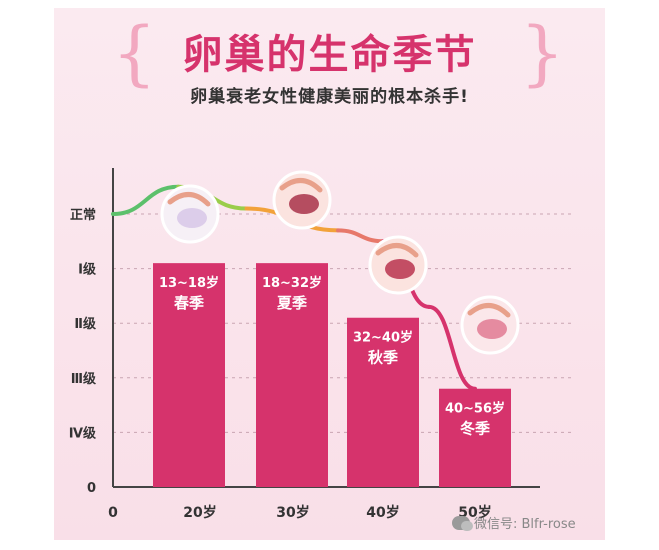  What do you see at coordinates (329, 55) in the screenshot?
I see `page-title: 卵巢的生命季节` at bounding box center [329, 55].